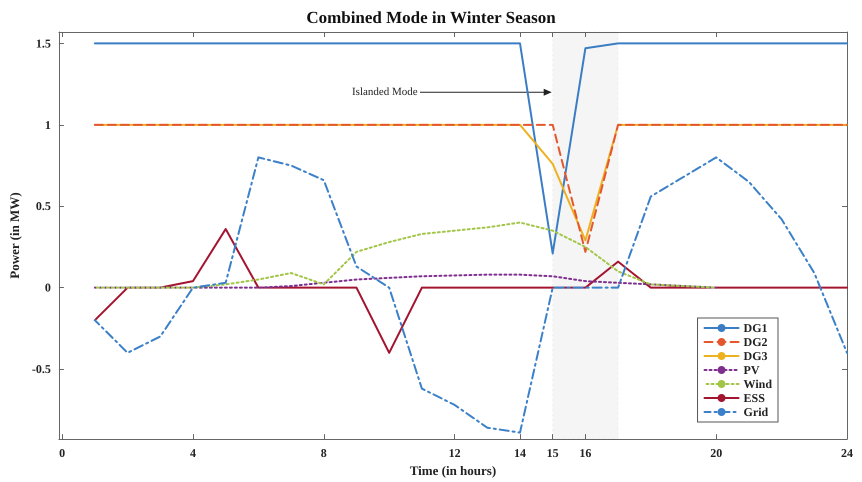  Describe the element at coordinates (193, 453) in the screenshot. I see `x-tick-label: 4` at that location.